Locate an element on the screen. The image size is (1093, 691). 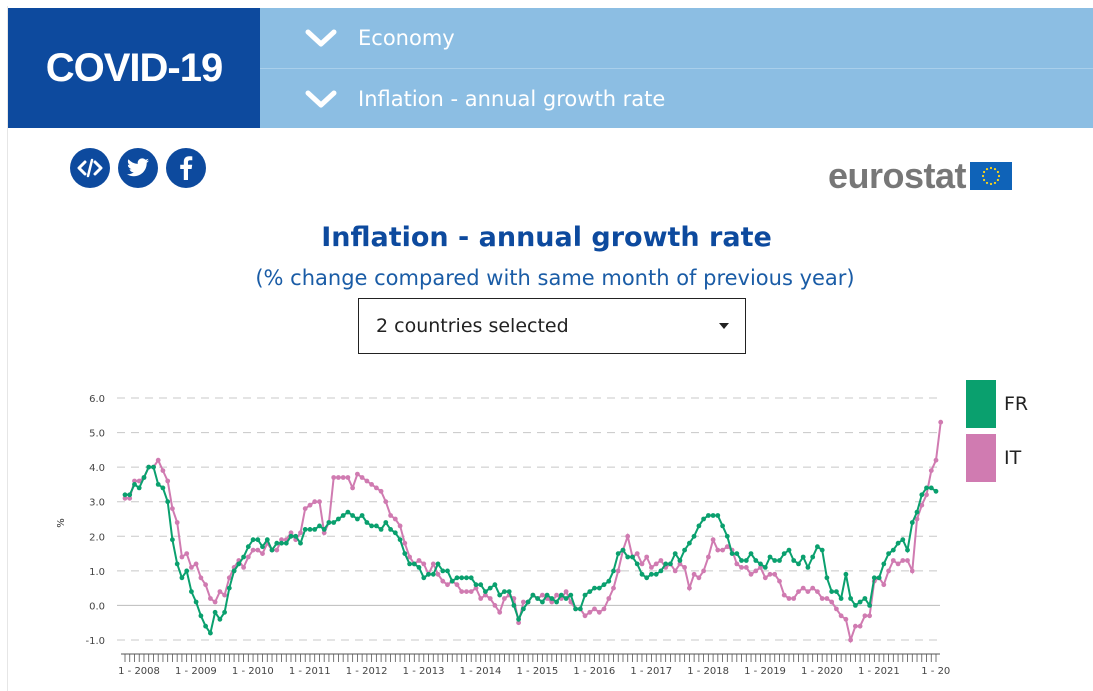
twitter-button is located at coordinates (138, 168).